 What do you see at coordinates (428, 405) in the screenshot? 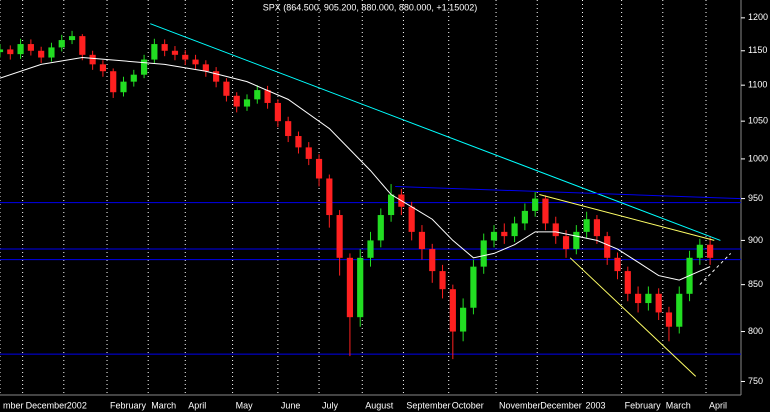
I see `x-tick-label: September` at bounding box center [428, 405].